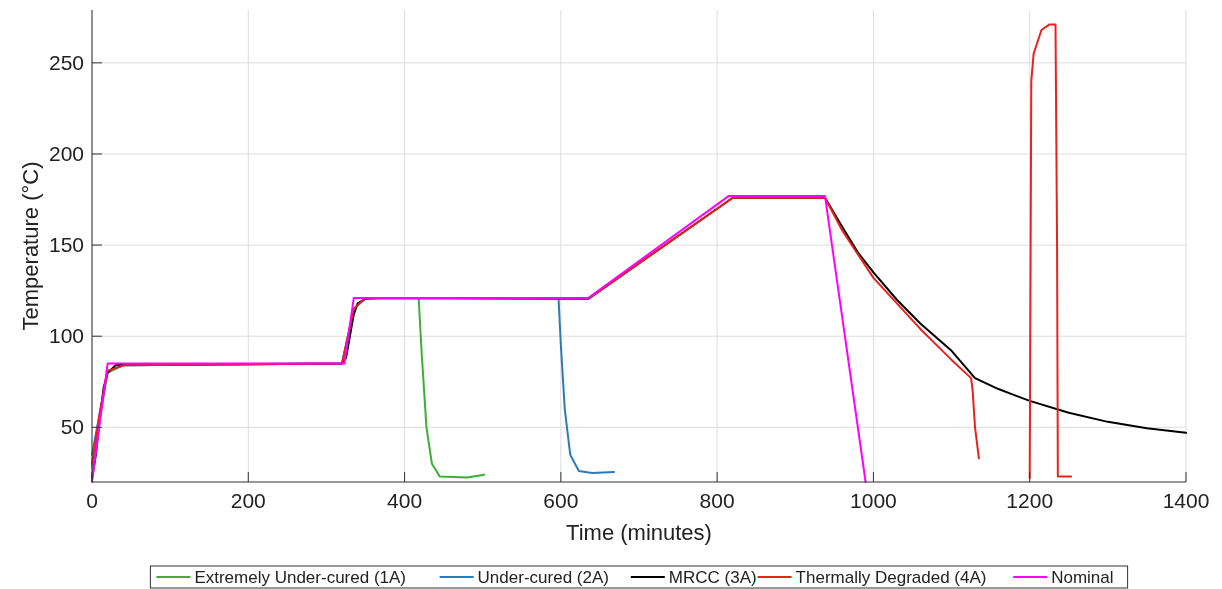 Image resolution: width=1222 pixels, height=589 pixels. What do you see at coordinates (72, 427) in the screenshot?
I see `y-tick-label: 50` at bounding box center [72, 427].